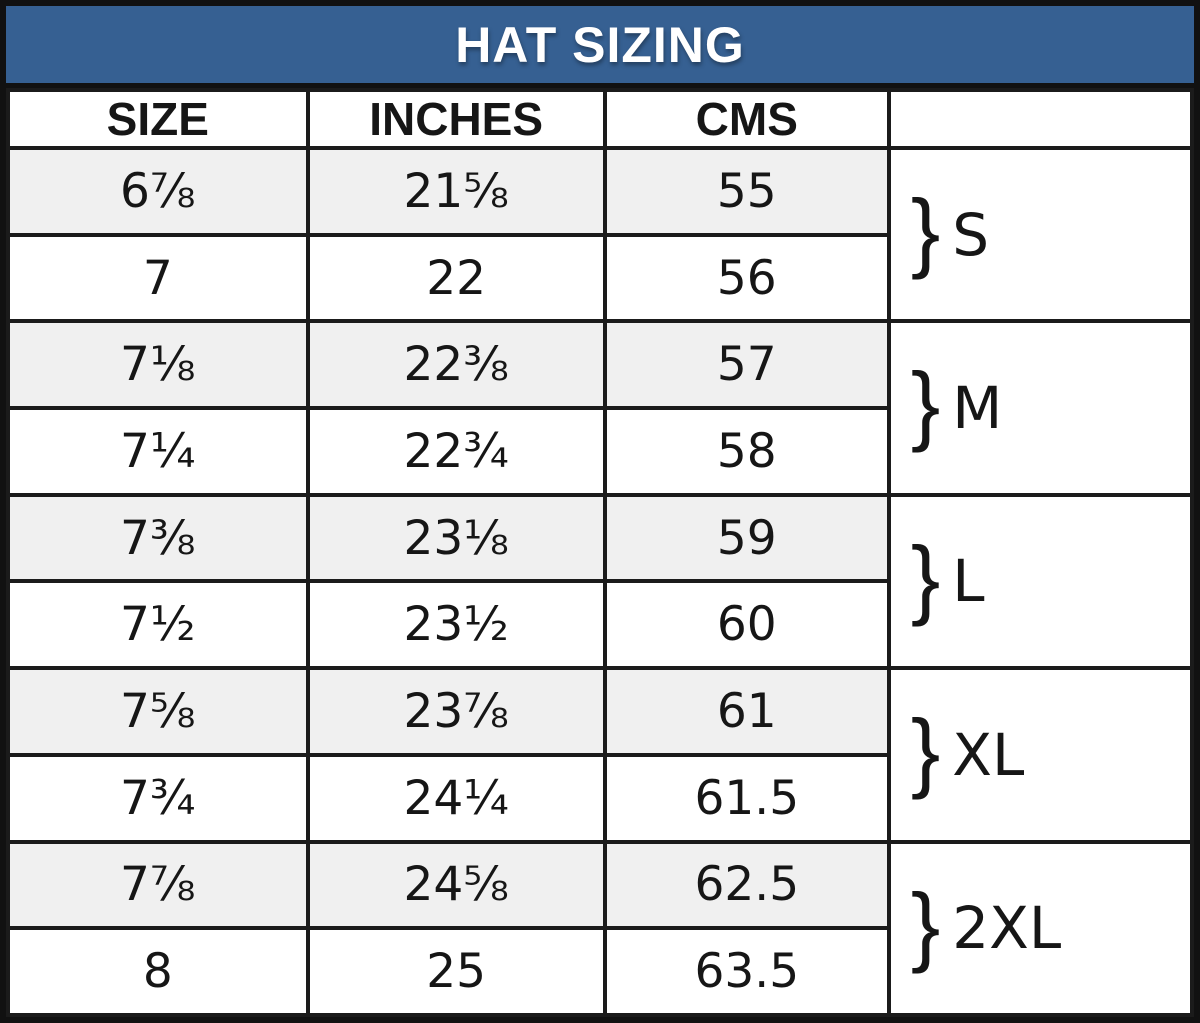 Image resolution: width=1200 pixels, height=1023 pixels. I want to click on inches-cell: 23⅞, so click(456, 711).